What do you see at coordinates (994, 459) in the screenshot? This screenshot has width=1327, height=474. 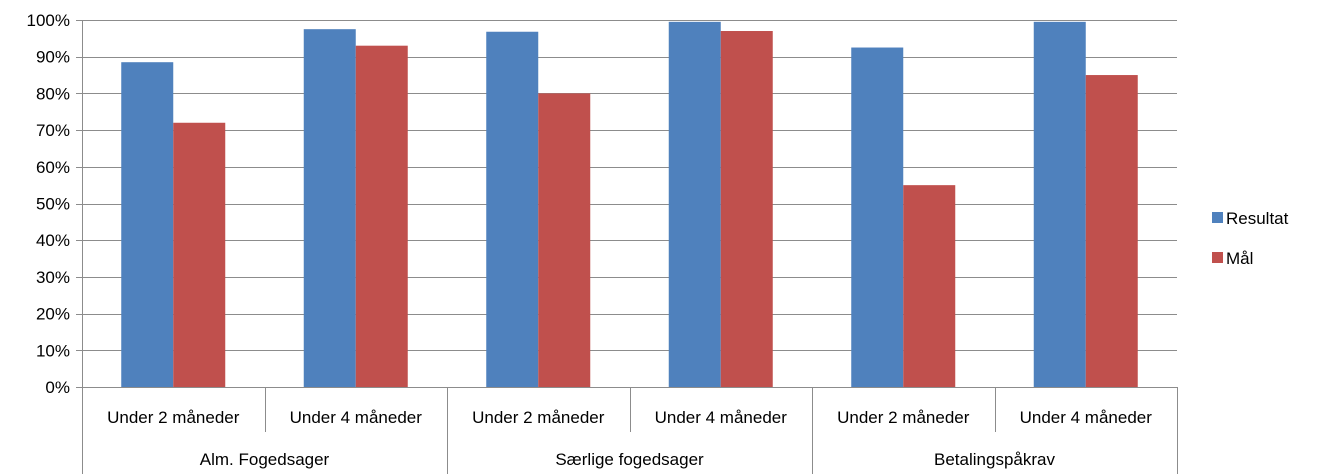 I see `x-group-label: Betalingspåkrav` at bounding box center [994, 459].